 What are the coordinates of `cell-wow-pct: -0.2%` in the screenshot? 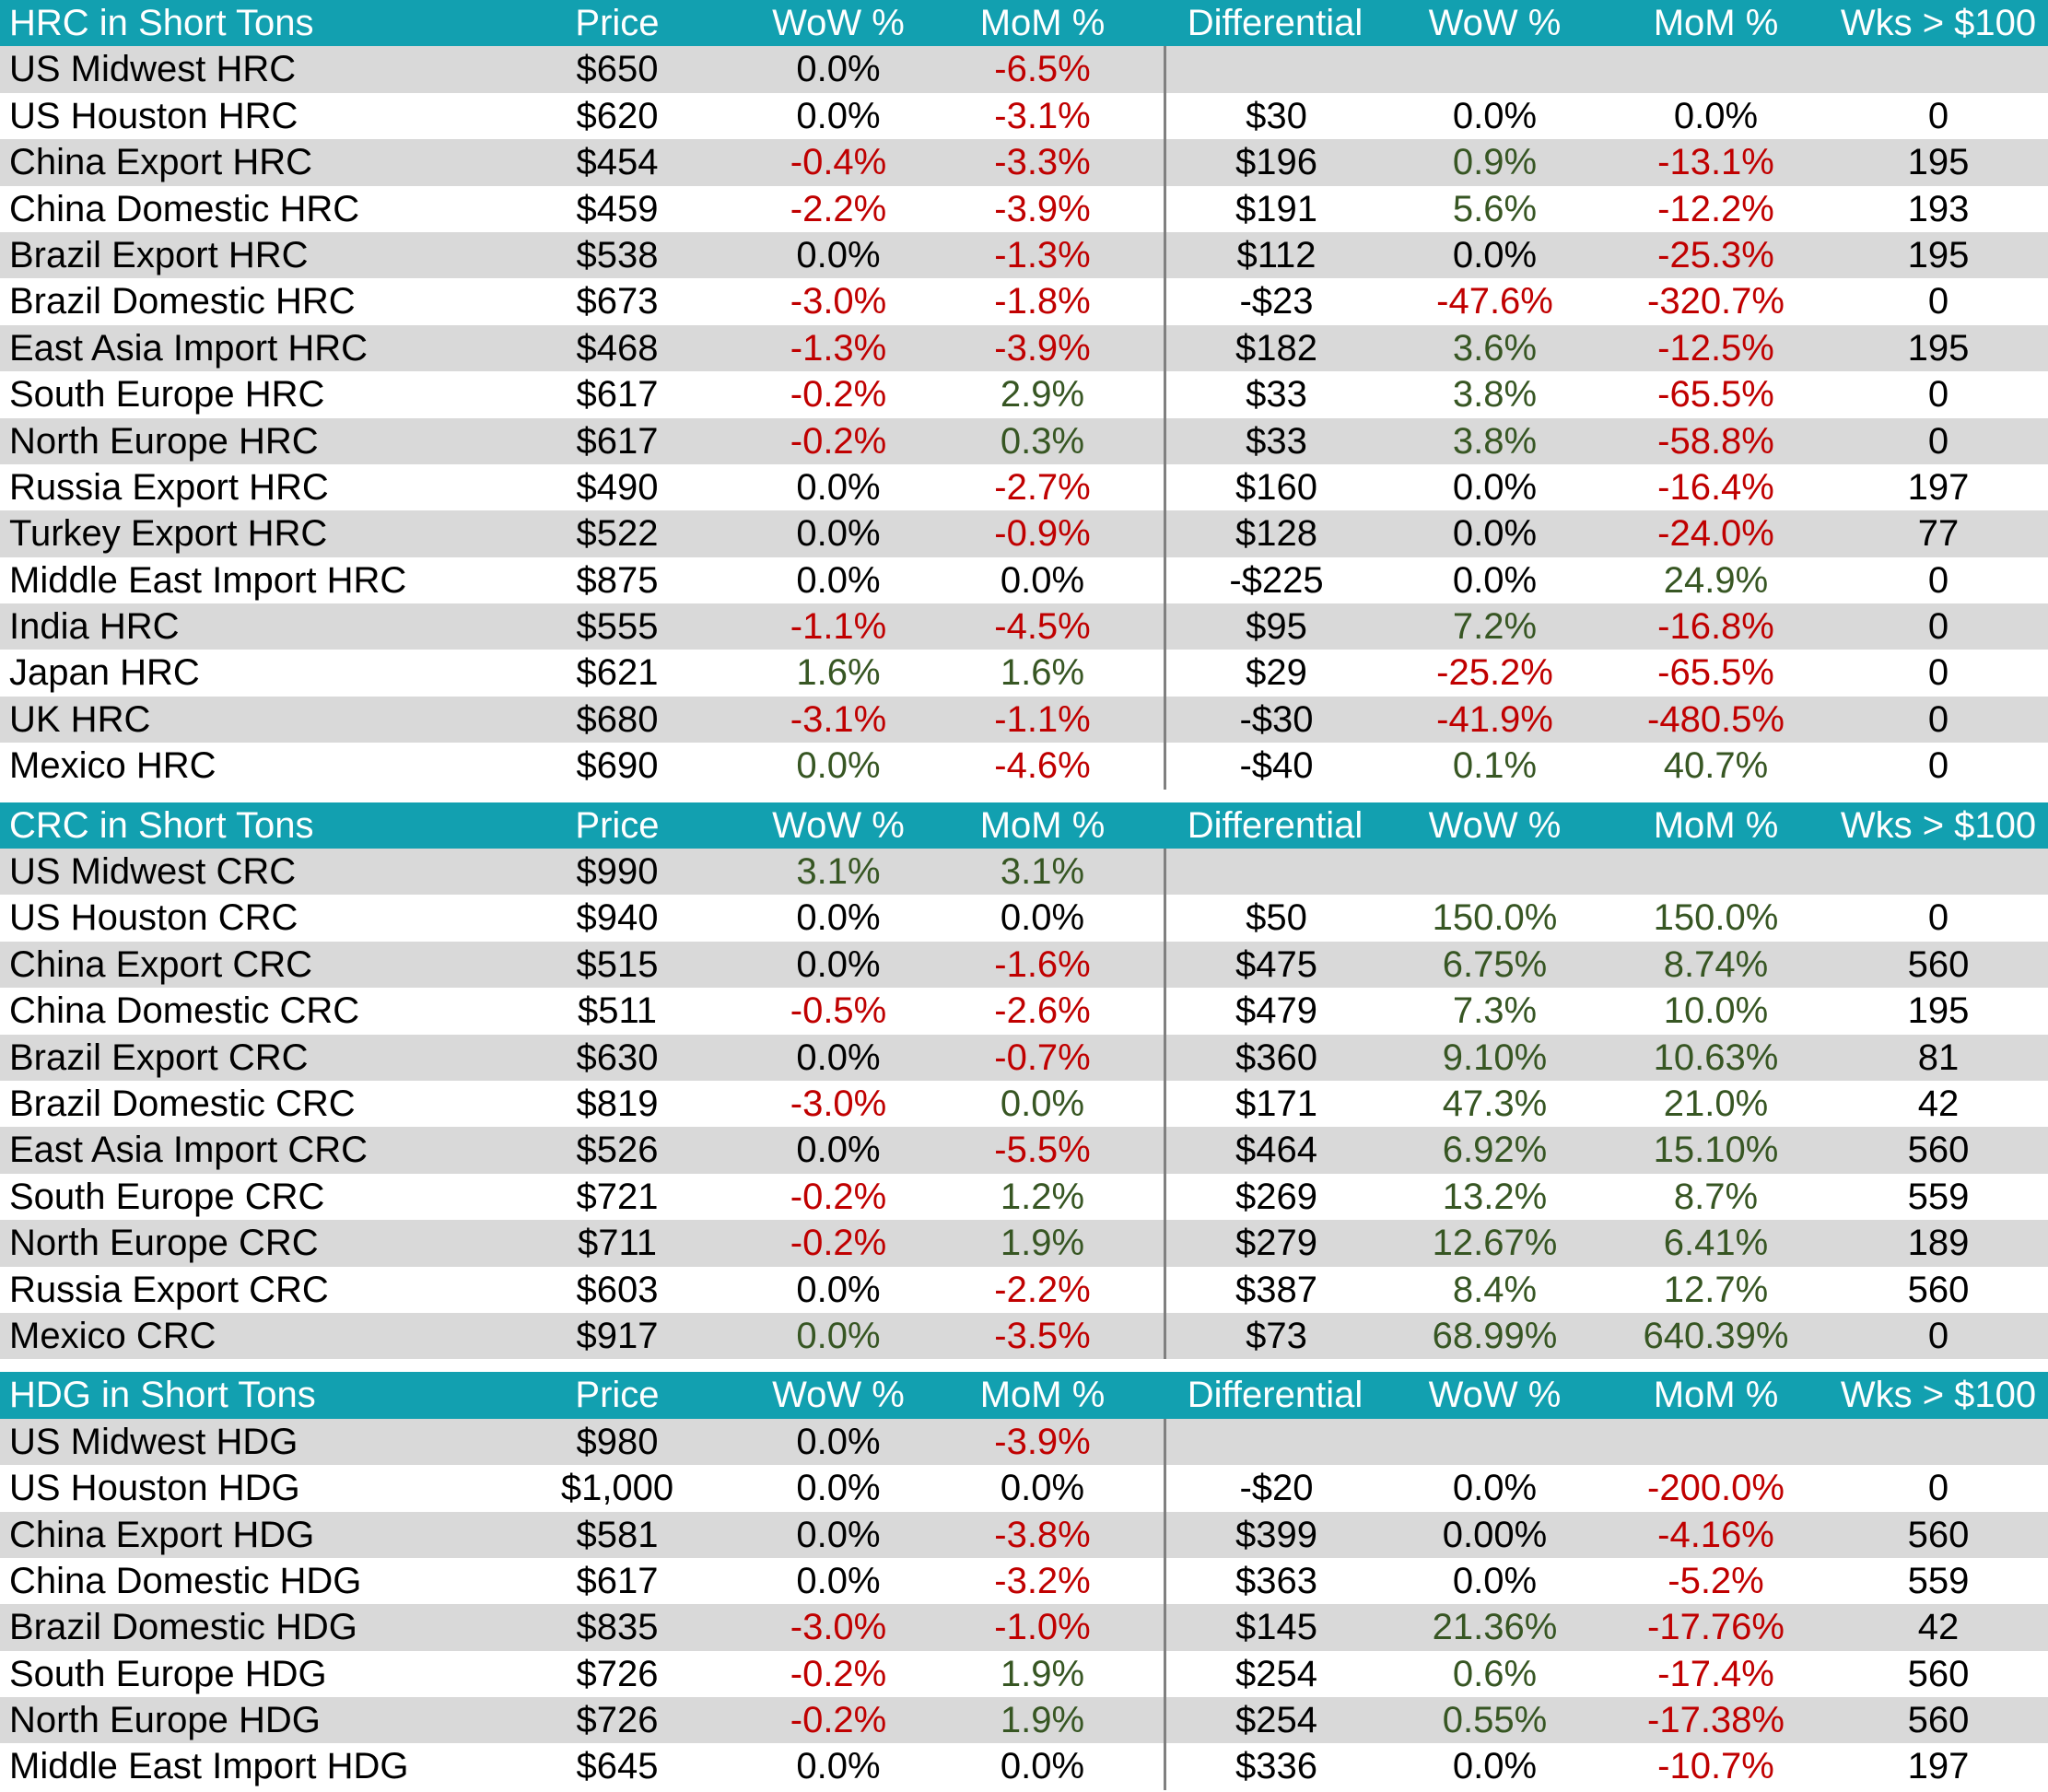 It's located at (838, 395).